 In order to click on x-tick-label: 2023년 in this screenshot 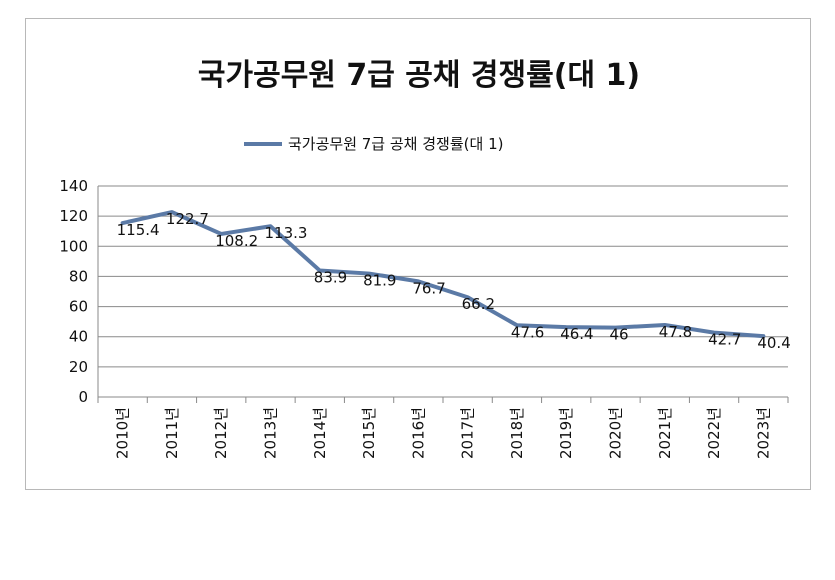, I will do `click(763, 433)`.